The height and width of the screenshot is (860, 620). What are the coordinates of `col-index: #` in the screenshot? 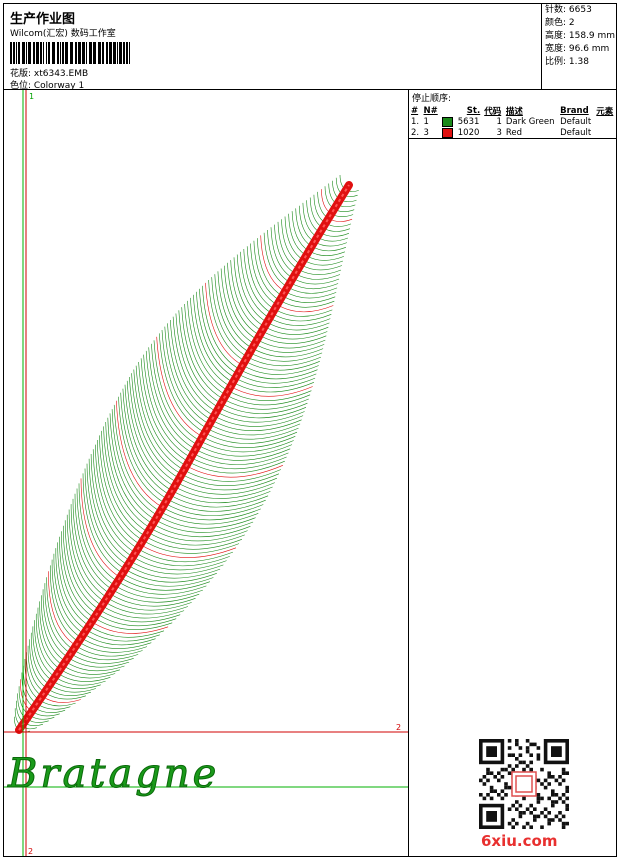 It's located at (415, 111).